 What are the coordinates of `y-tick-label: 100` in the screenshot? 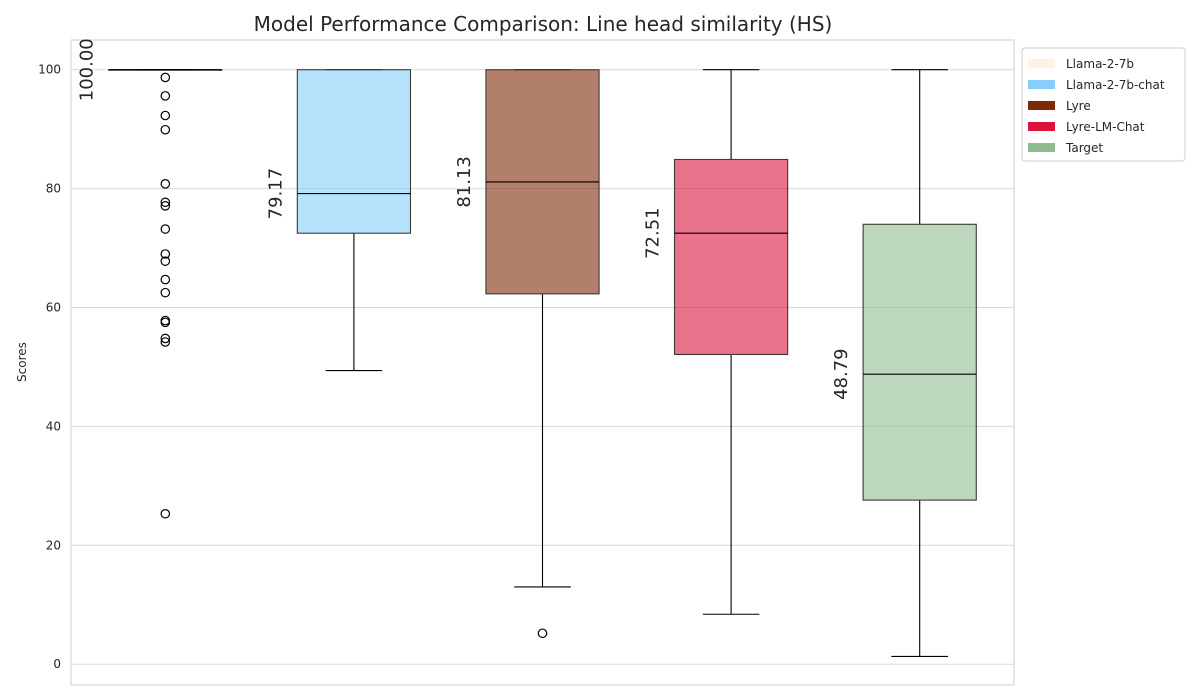 It's located at (49, 70).